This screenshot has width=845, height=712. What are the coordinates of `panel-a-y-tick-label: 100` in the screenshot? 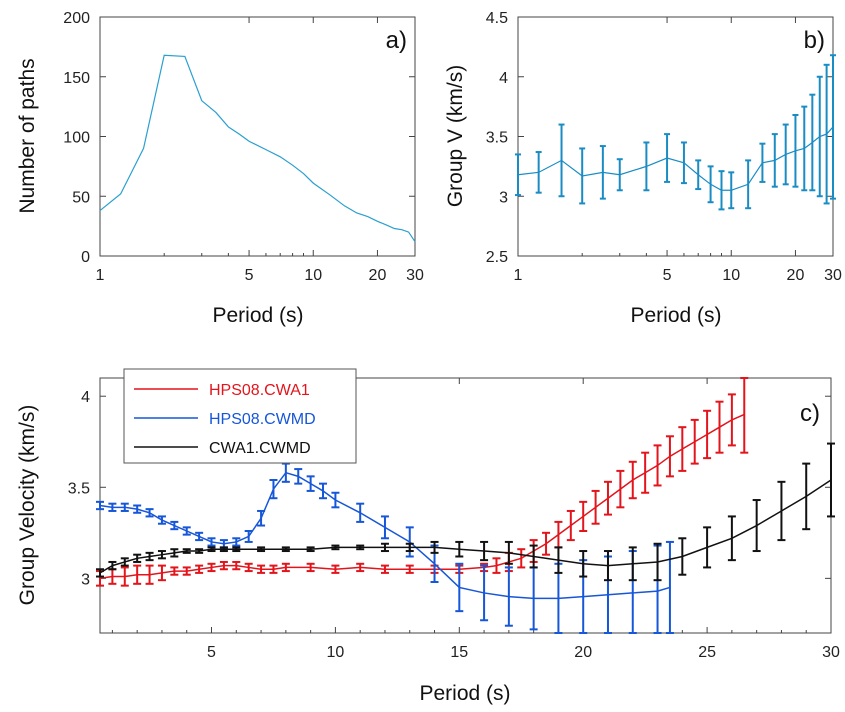 It's located at (76, 138).